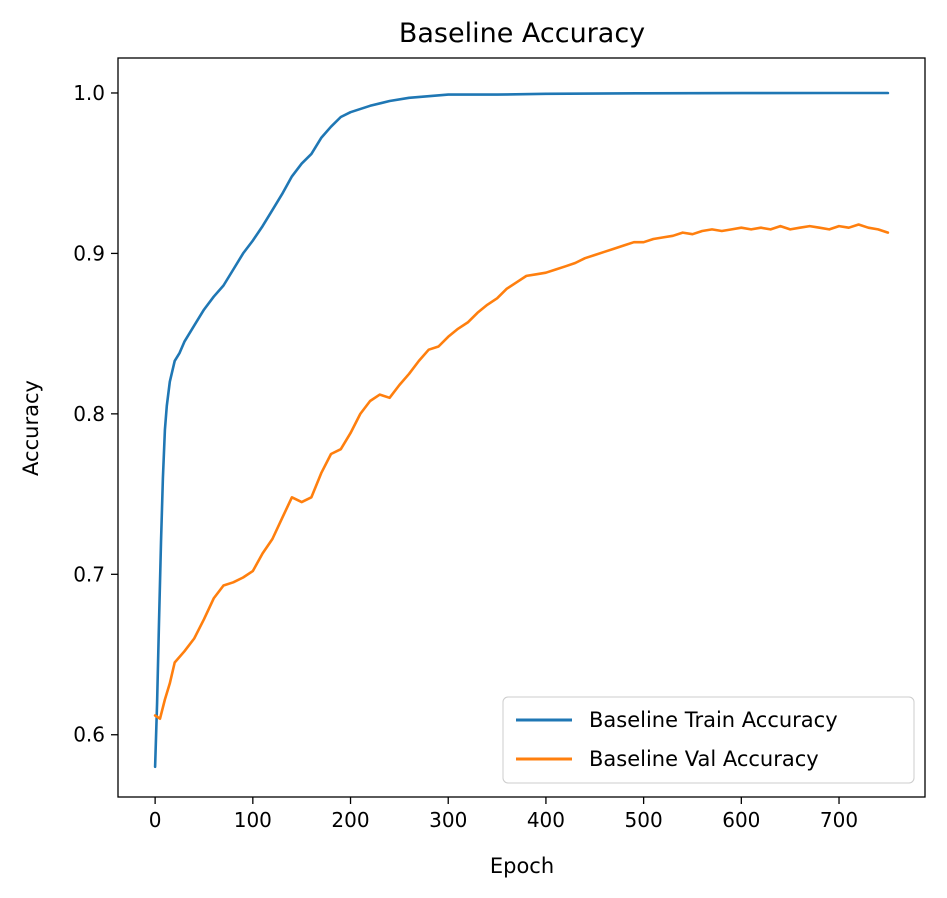  What do you see at coordinates (503, 814) in the screenshot?
I see `x-axis: 0 100 200 300 400 500 600 700` at bounding box center [503, 814].